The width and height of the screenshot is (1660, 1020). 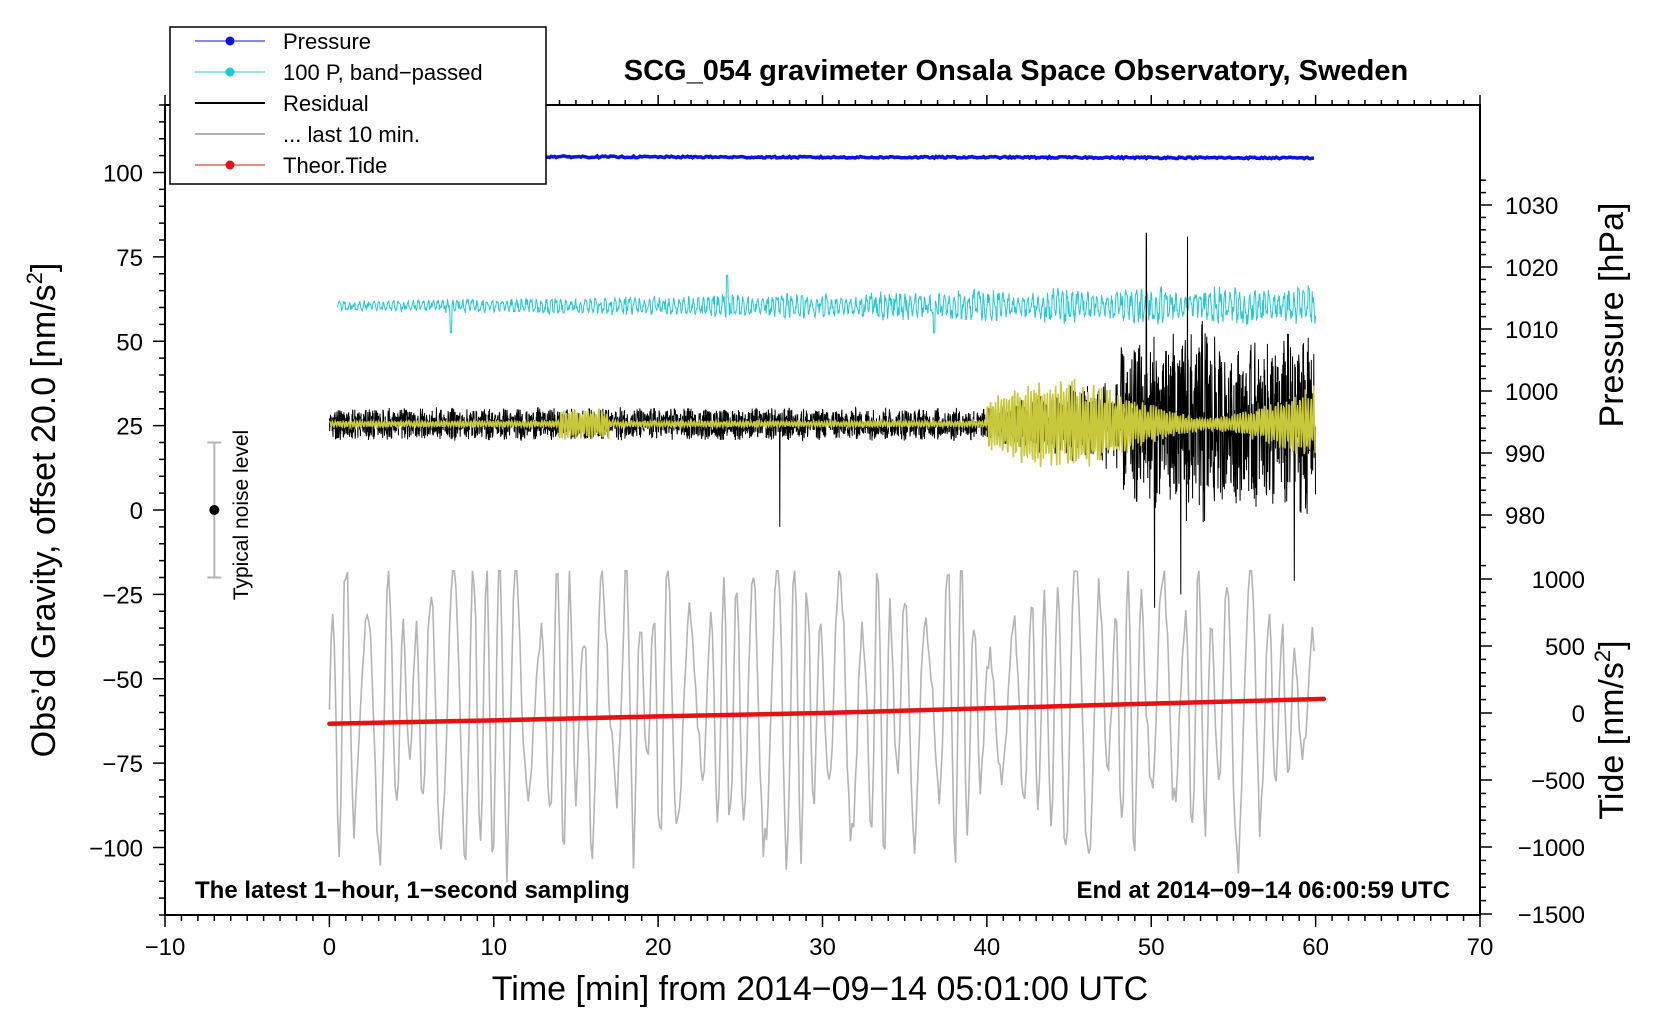 What do you see at coordinates (326, 103) in the screenshot?
I see `legend-label: Residual` at bounding box center [326, 103].